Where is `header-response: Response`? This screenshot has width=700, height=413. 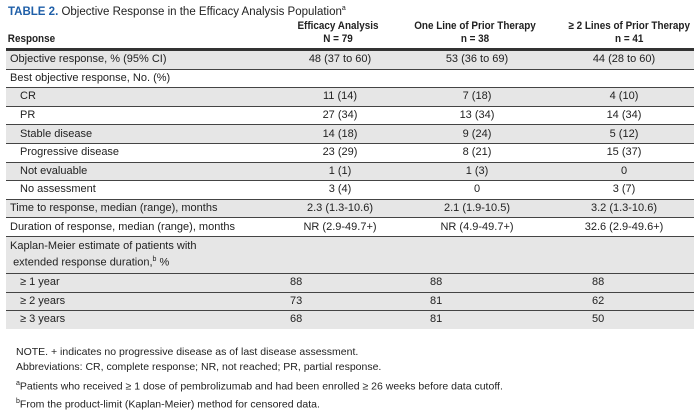 header-response: Response is located at coordinates (31, 39).